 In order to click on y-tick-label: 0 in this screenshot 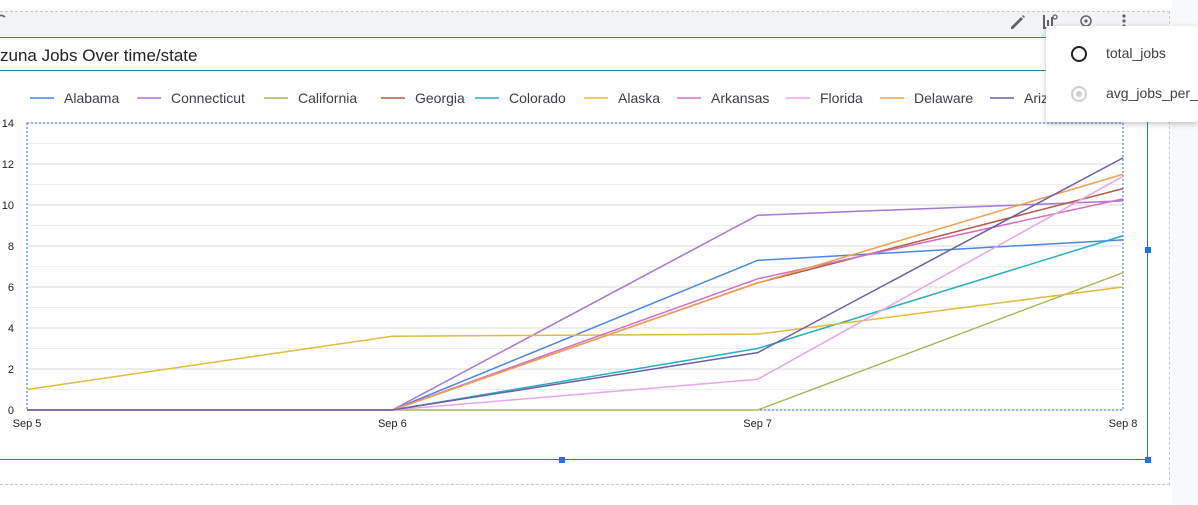, I will do `click(11, 411)`.